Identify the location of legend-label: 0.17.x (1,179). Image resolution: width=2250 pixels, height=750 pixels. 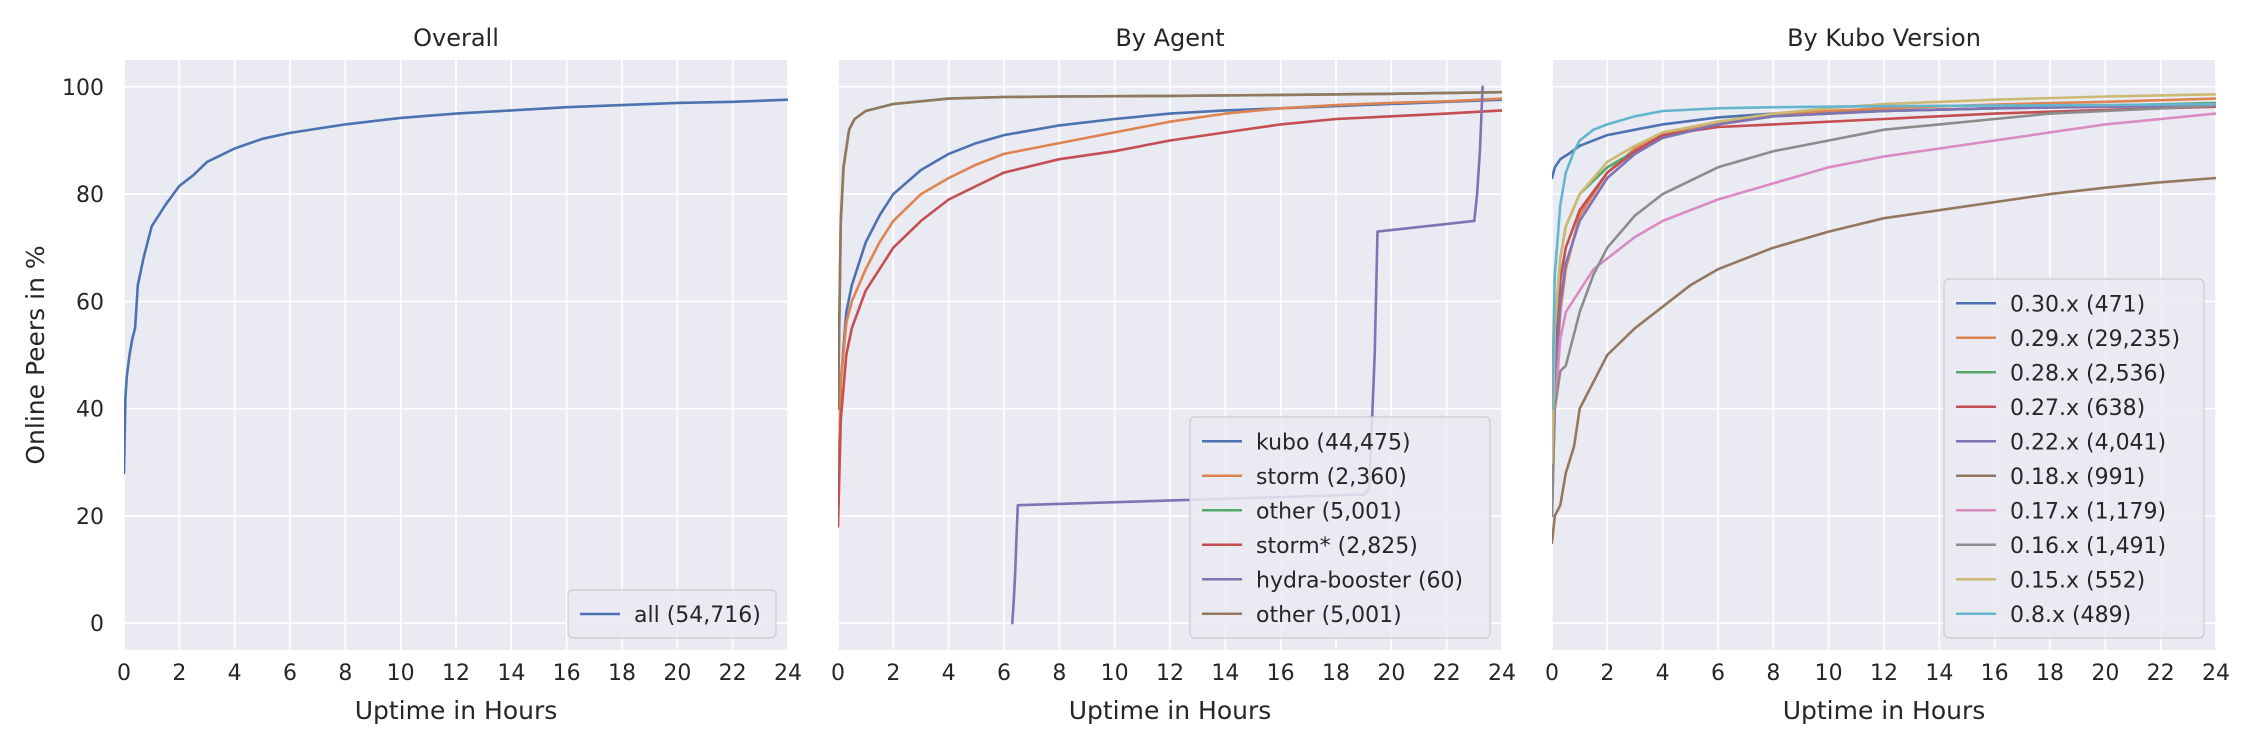
(2088, 511).